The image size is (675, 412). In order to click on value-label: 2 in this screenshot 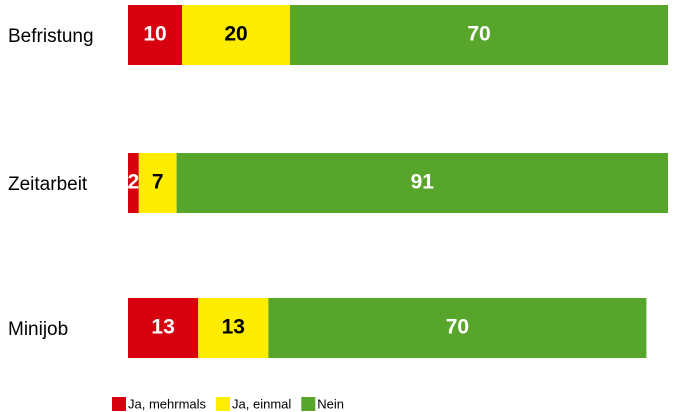, I will do `click(134, 182)`.